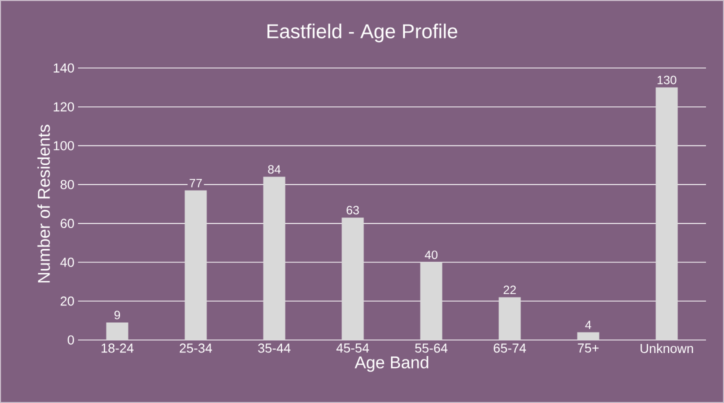  What do you see at coordinates (274, 348) in the screenshot?
I see `x-tick-label: 35-44` at bounding box center [274, 348].